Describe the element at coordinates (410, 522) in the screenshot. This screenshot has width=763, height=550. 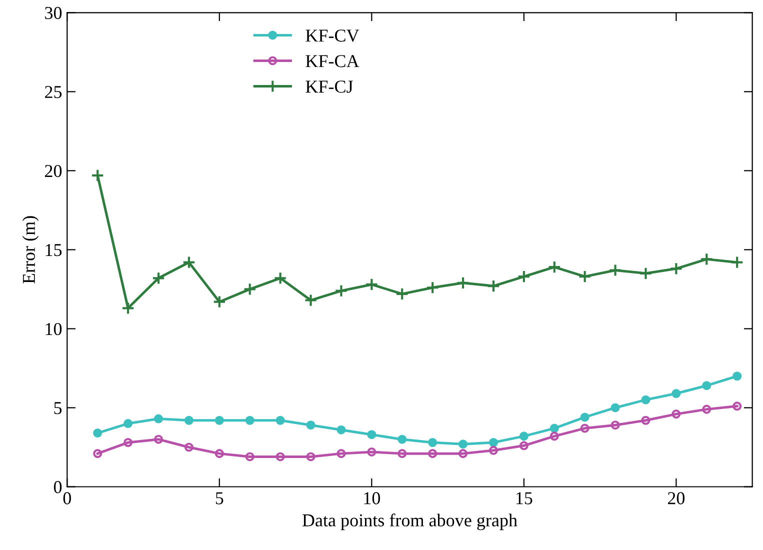
I see `x-axis-title: Data points from above graph` at that location.